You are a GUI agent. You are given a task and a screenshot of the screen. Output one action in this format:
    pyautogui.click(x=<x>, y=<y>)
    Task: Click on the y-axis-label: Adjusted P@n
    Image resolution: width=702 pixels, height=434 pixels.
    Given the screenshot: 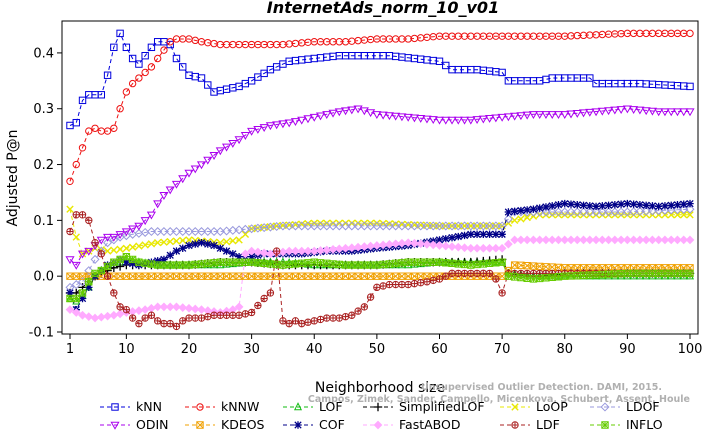 What is the action you would take?
    pyautogui.click(x=13, y=177)
    